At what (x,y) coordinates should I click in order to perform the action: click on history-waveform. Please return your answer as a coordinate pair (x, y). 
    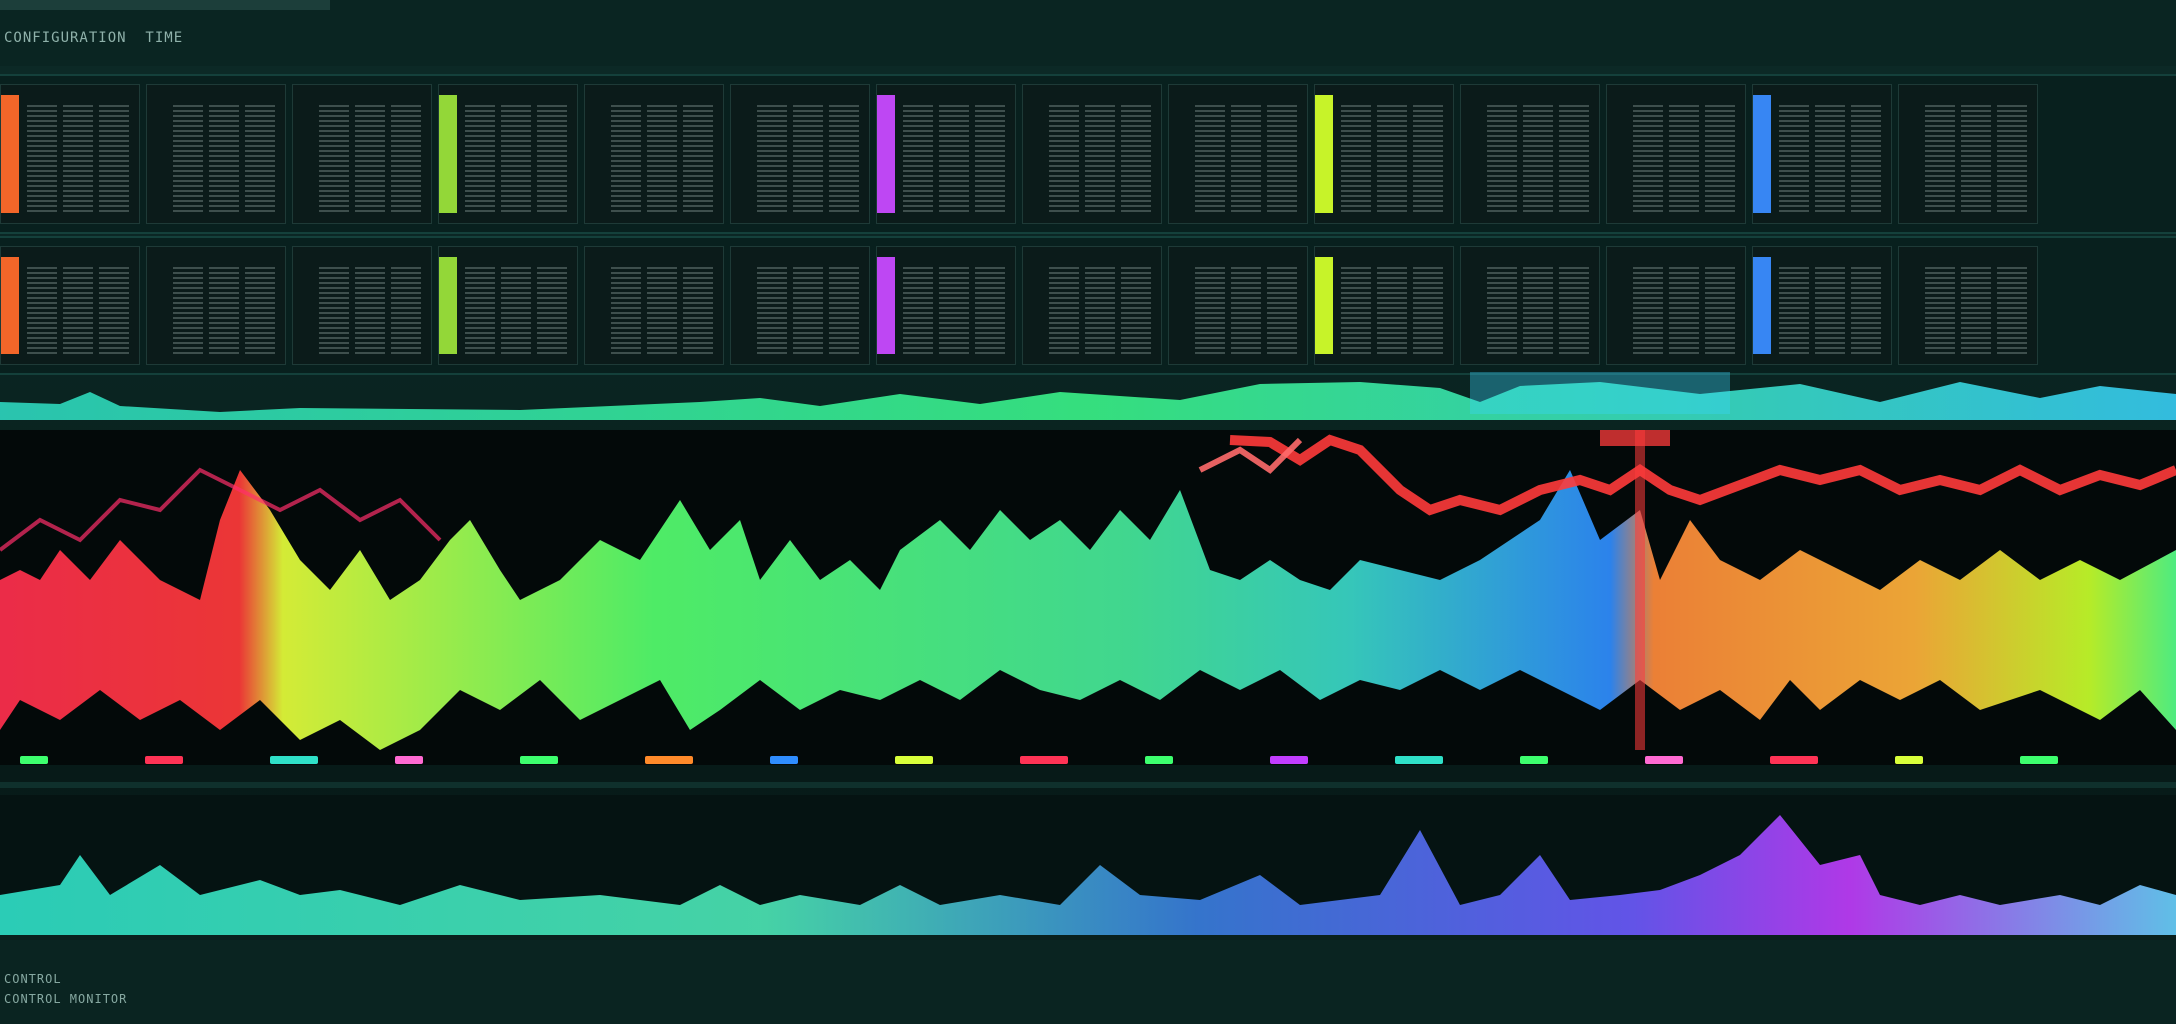
    Looking at the image, I should click on (1088, 865).